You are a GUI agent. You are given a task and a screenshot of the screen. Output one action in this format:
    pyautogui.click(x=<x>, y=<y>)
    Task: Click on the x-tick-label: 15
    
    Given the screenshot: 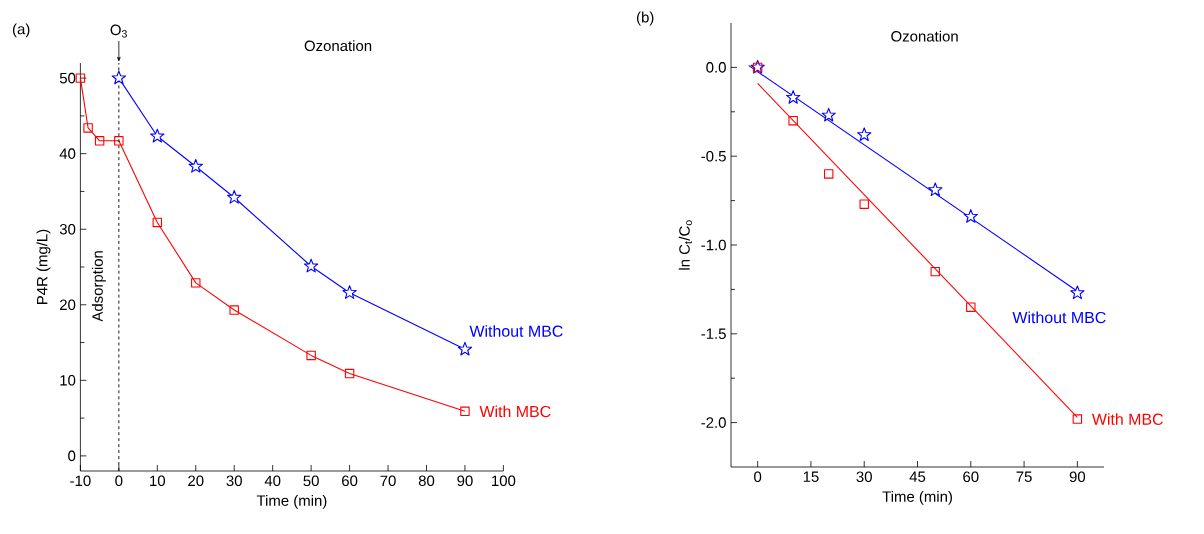 What is the action you would take?
    pyautogui.click(x=811, y=476)
    